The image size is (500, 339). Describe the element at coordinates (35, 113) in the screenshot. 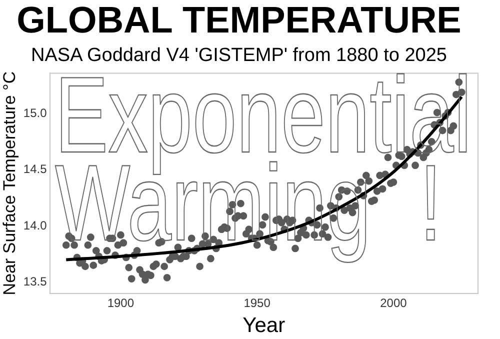

I see `y-tick-label: 15.0` at that location.